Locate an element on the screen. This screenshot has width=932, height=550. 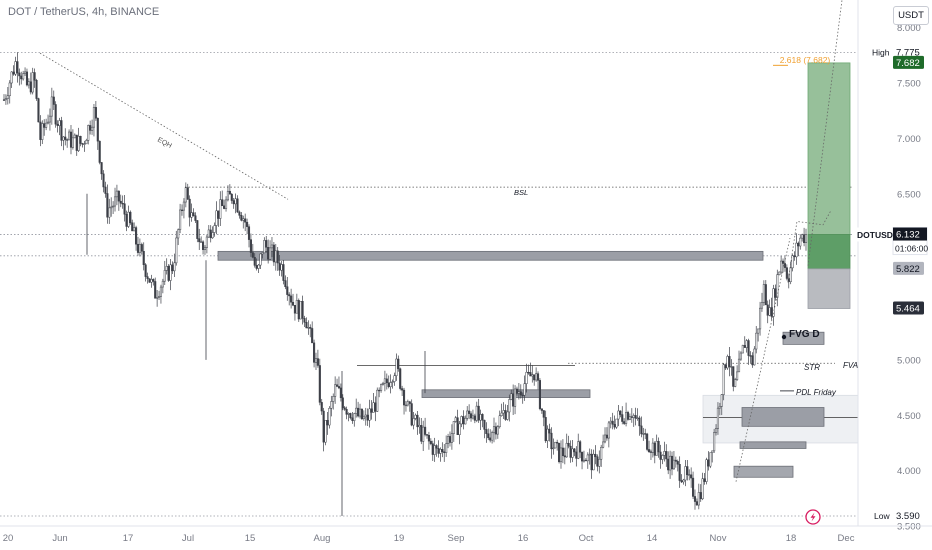
time-axis: 20 Jun 17 Jul 15 Aug 19 Sep 16 Oct 14 Nov 18 Dec is located at coordinates (429, 538).